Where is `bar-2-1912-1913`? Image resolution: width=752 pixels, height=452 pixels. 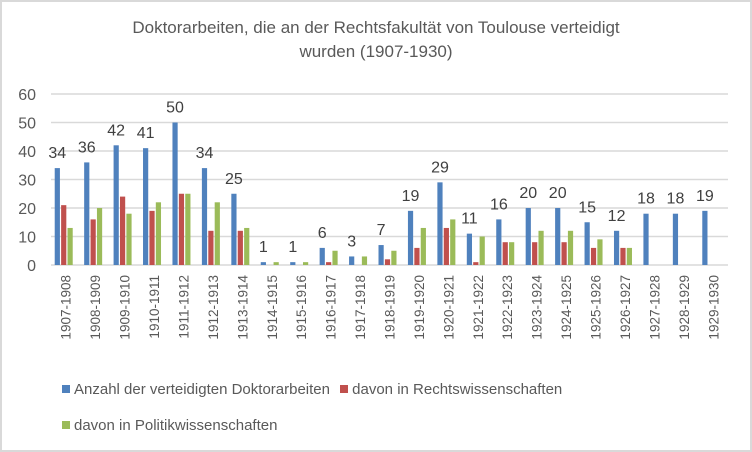 bar-2-1912-1913 is located at coordinates (217, 233).